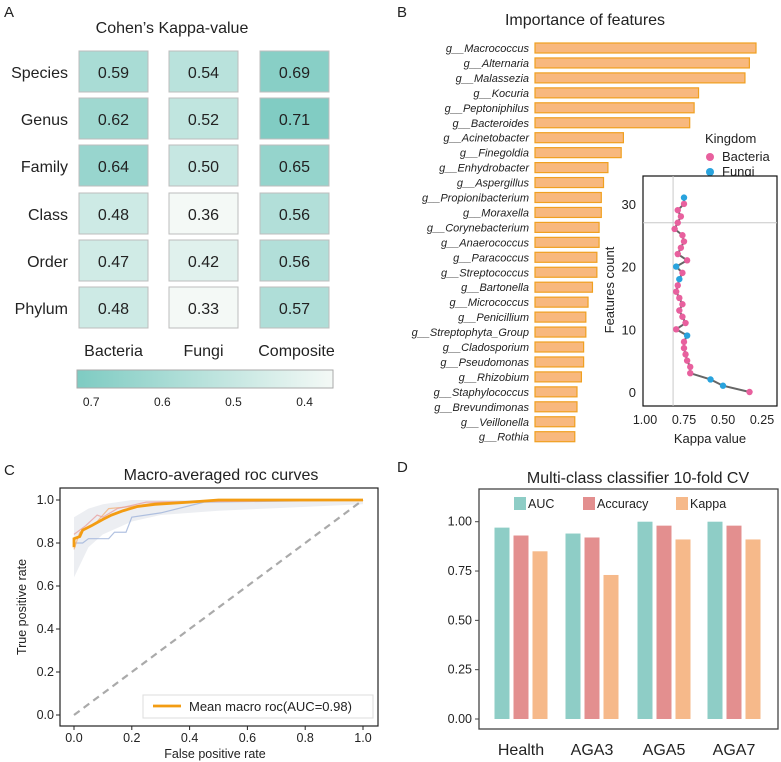 This screenshot has width=781, height=762. What do you see at coordinates (475, 199) in the screenshot?
I see `feature-label: g__Propionibacterium` at bounding box center [475, 199].